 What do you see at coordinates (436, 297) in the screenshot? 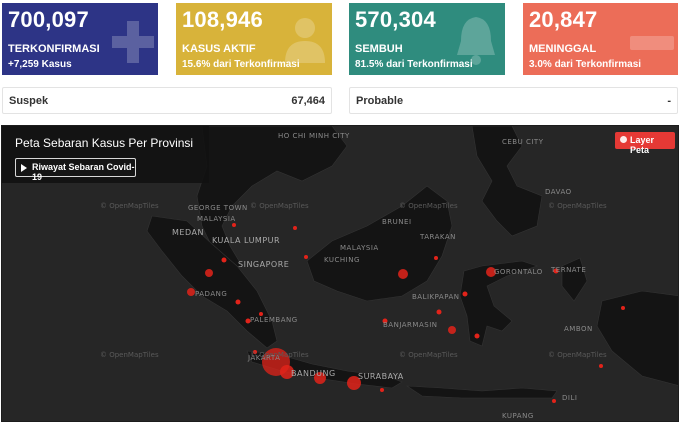
I see `place-label: BALIKPAPAN` at bounding box center [436, 297].